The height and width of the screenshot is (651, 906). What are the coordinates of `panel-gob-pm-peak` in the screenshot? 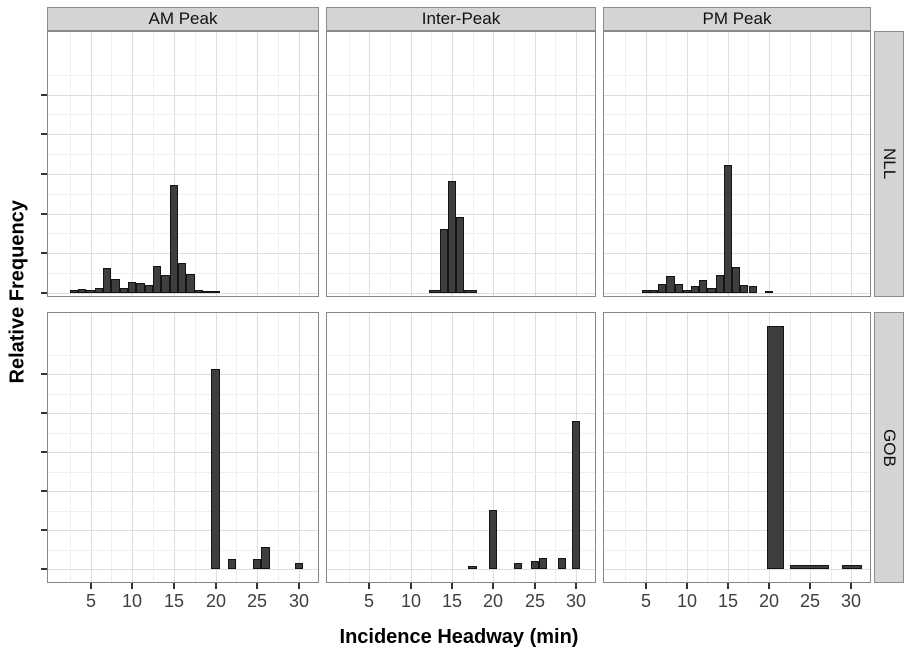 It's located at (737, 447).